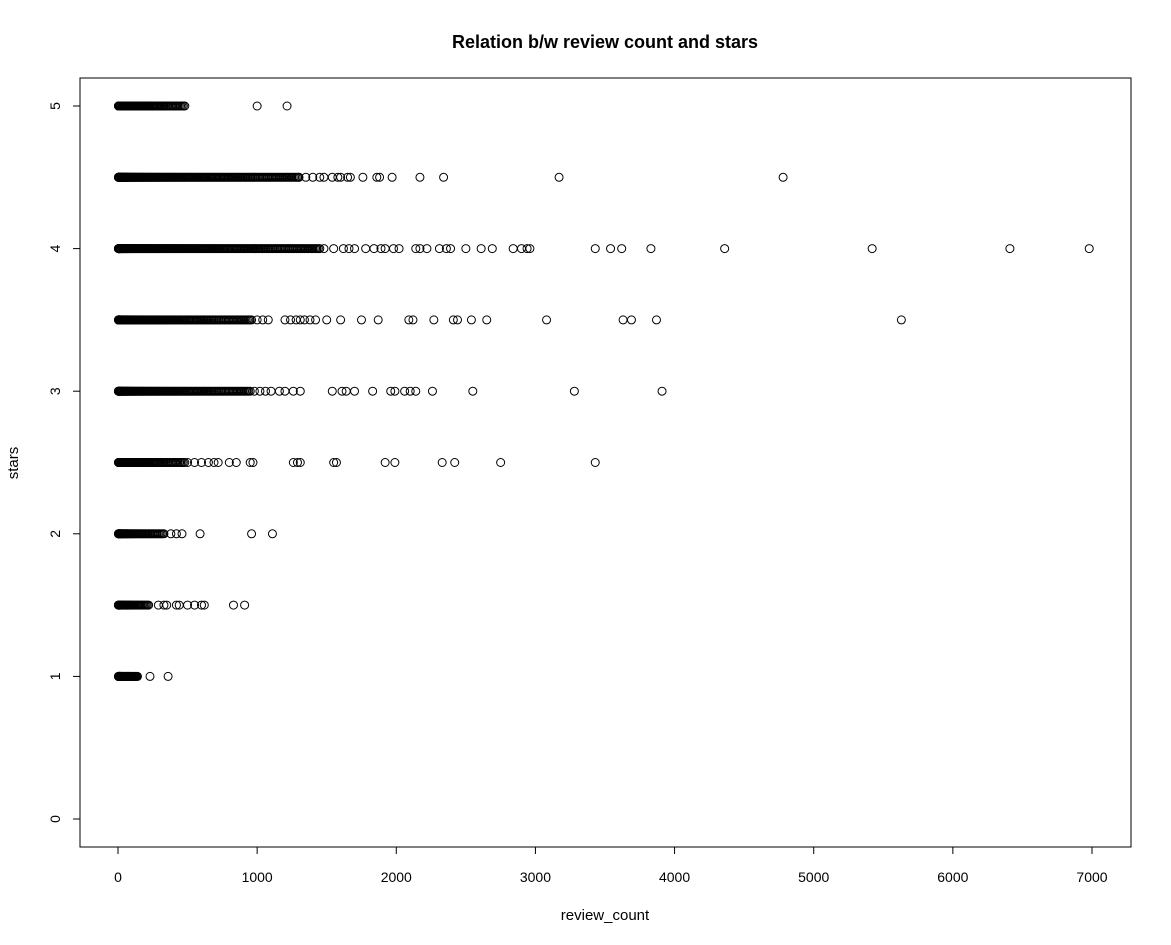 The image size is (1171, 945). I want to click on x-tick-label: 3000, so click(535, 877).